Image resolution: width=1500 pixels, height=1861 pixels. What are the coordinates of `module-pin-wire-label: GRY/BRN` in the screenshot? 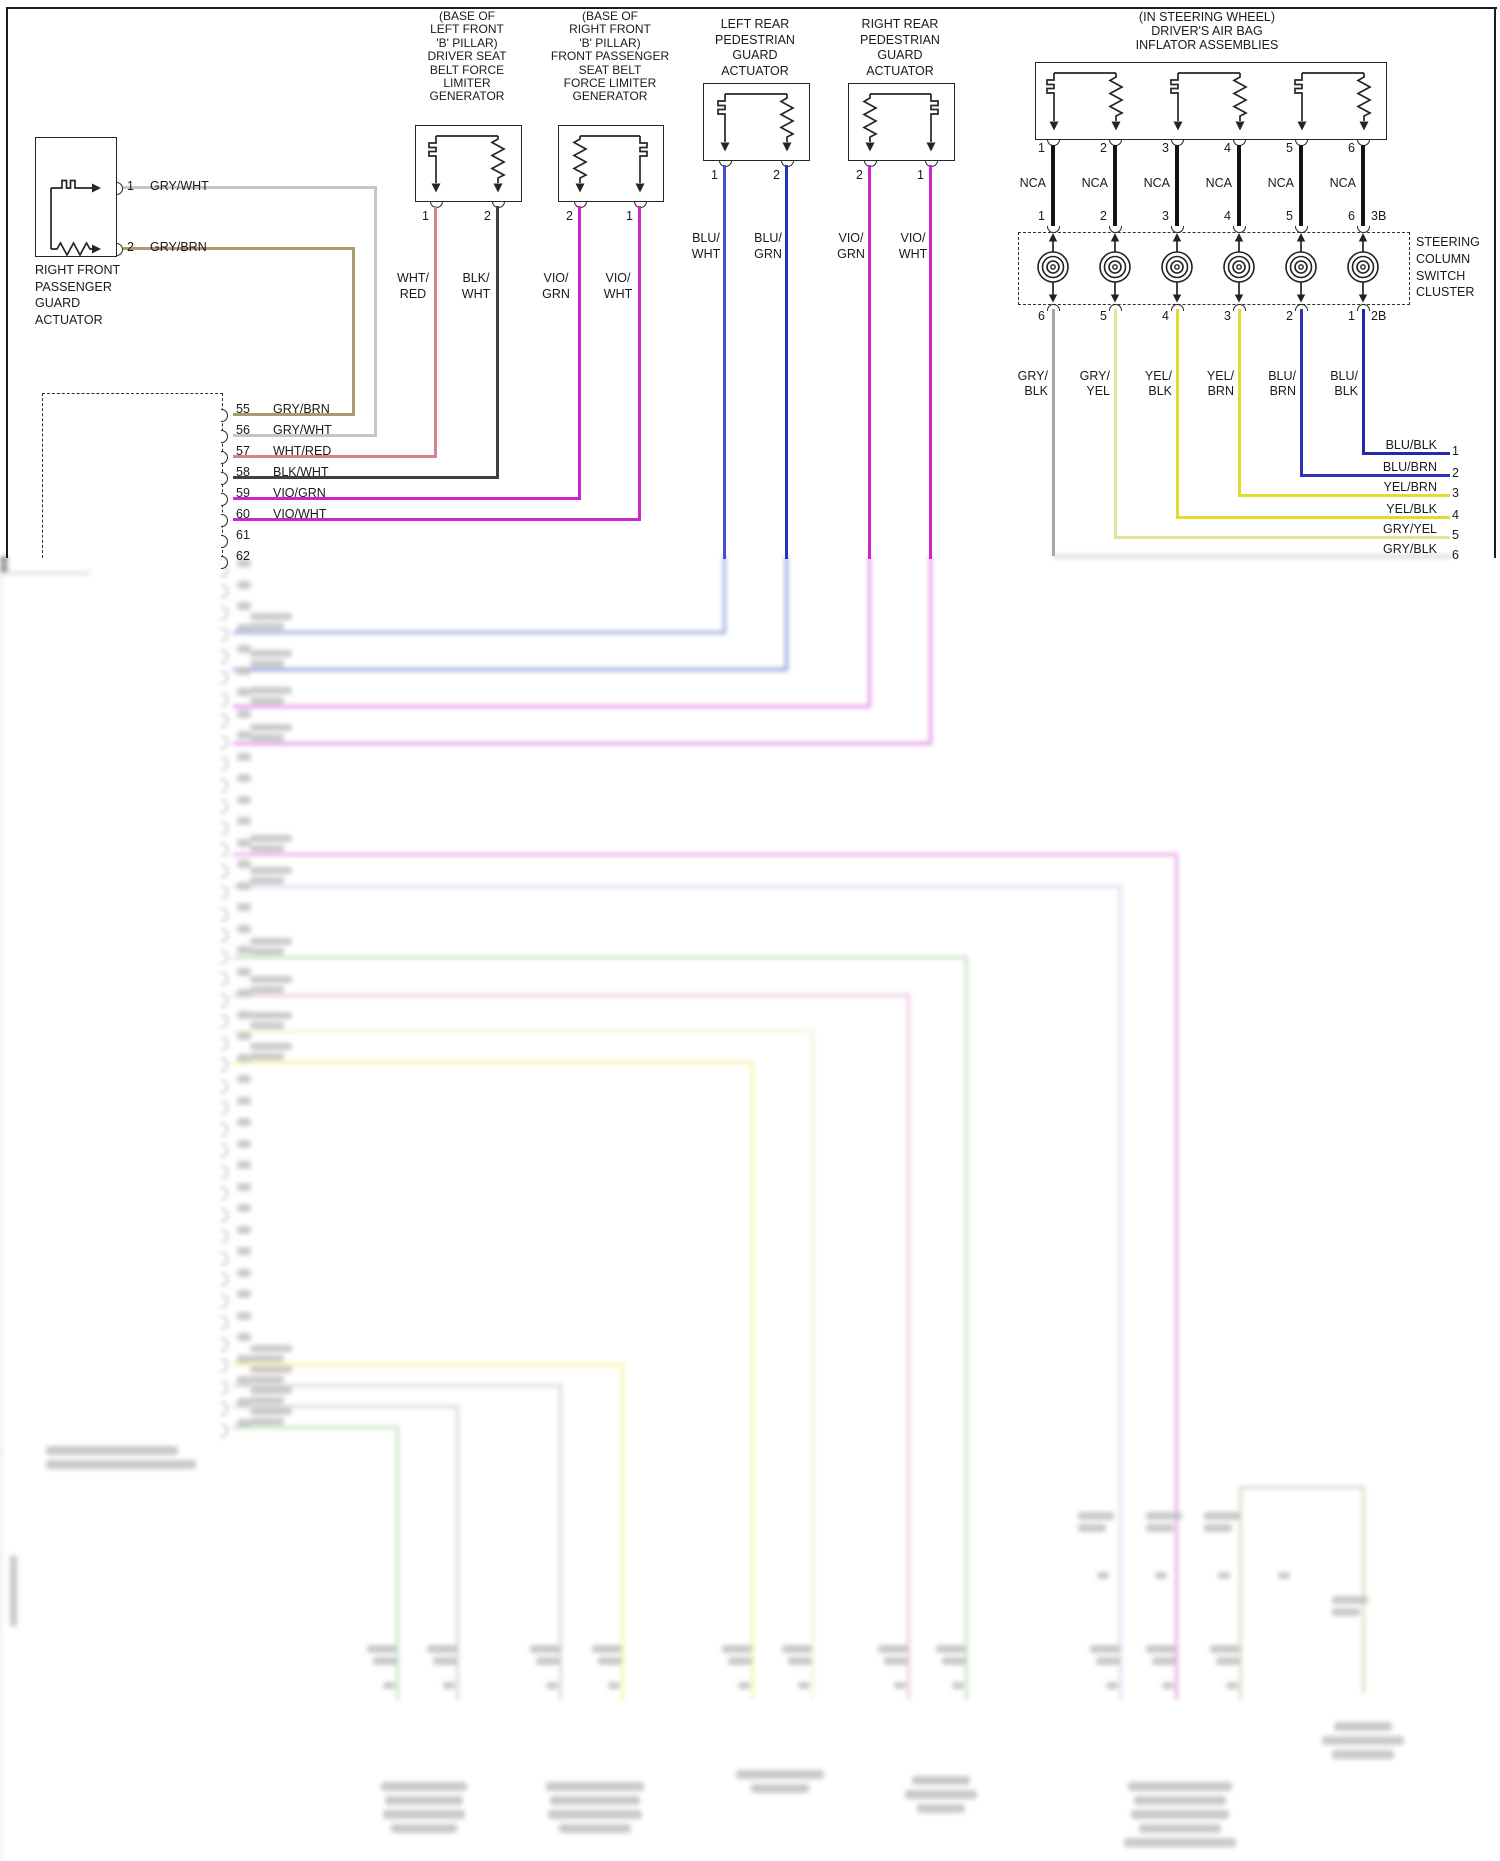 It's located at (301, 409).